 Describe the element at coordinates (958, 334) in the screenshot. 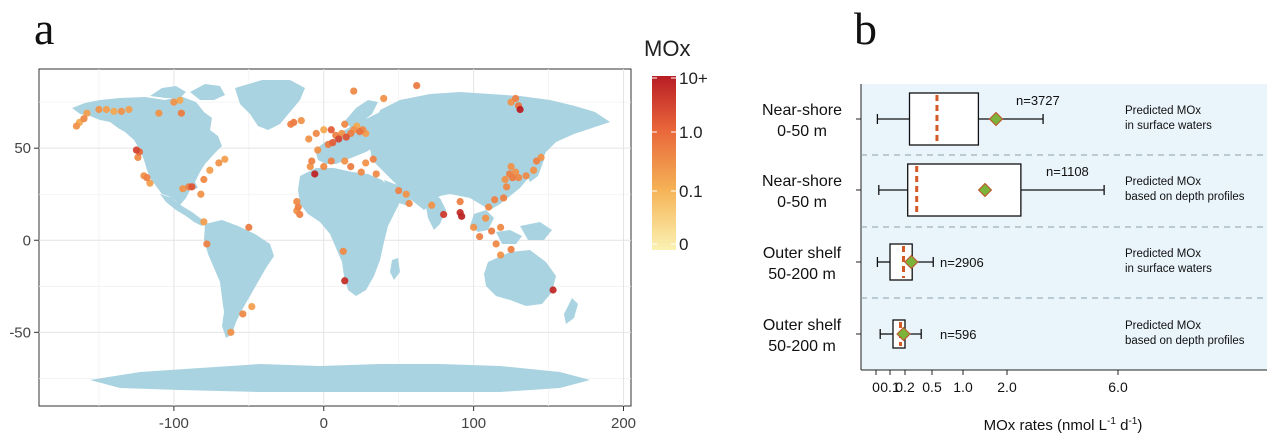

I see `n-label: n=596` at that location.